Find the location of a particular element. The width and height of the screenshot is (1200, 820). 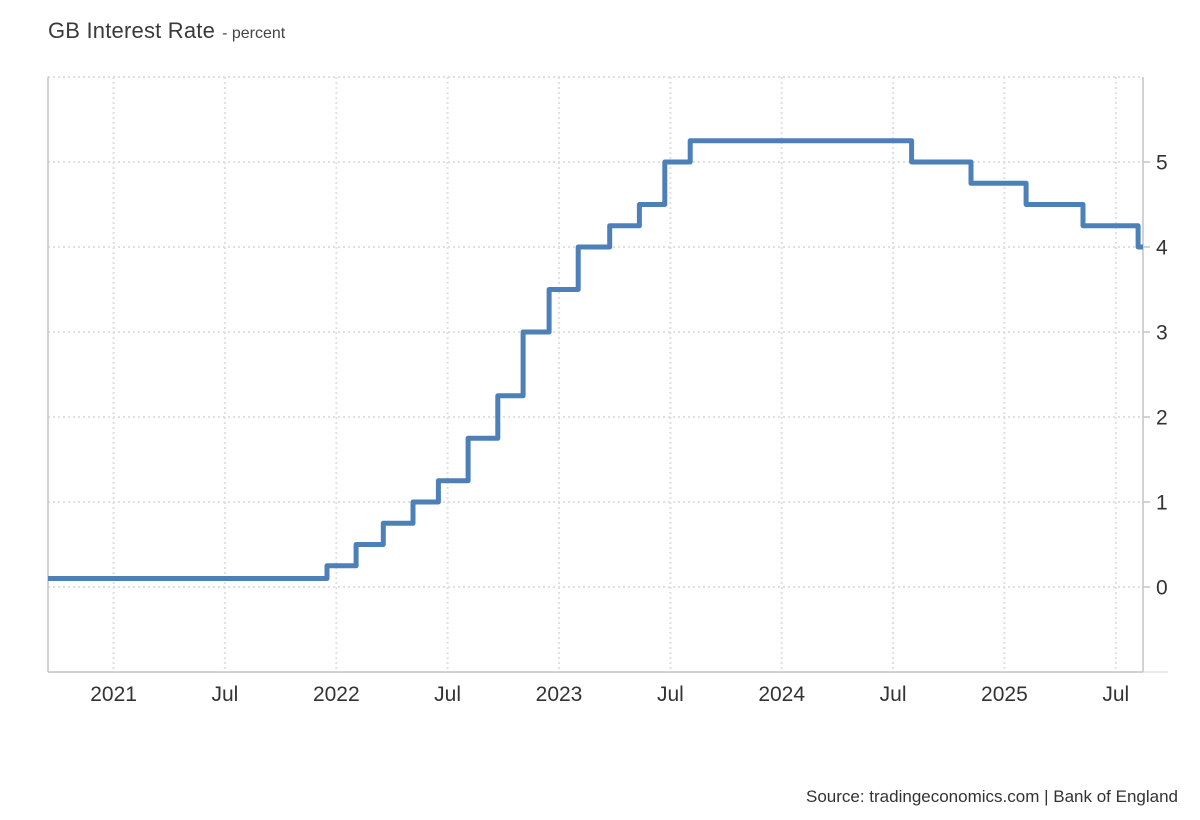

x-tick-label: 2025 is located at coordinates (1004, 694).